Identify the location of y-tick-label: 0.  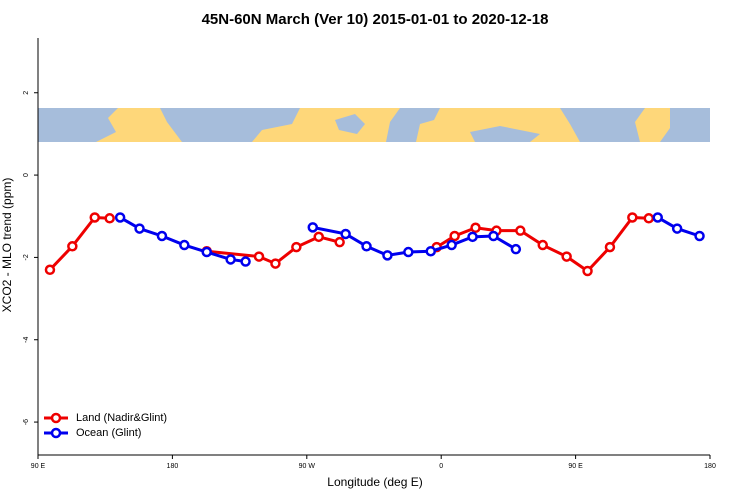
(26, 175).